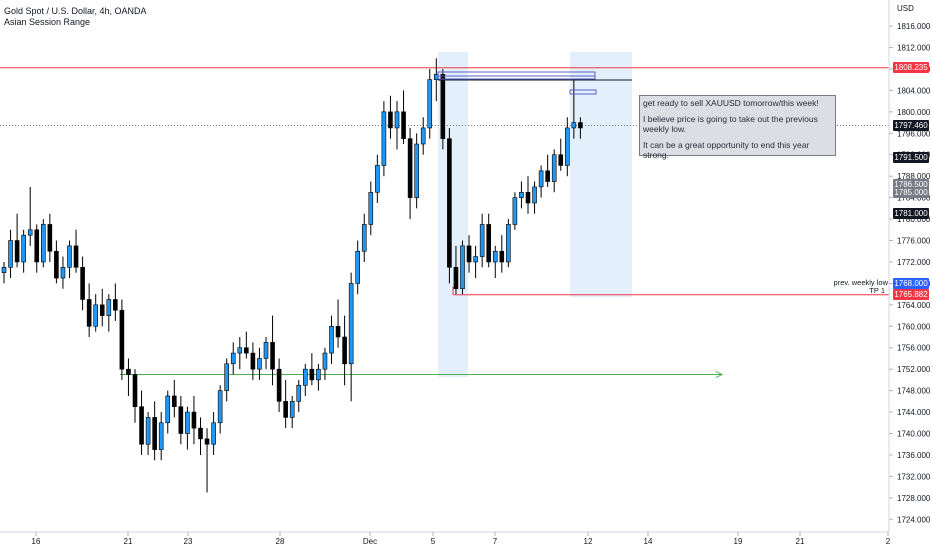 The image size is (932, 550). Describe the element at coordinates (36, 541) in the screenshot. I see `x-tick-label: 16` at that location.